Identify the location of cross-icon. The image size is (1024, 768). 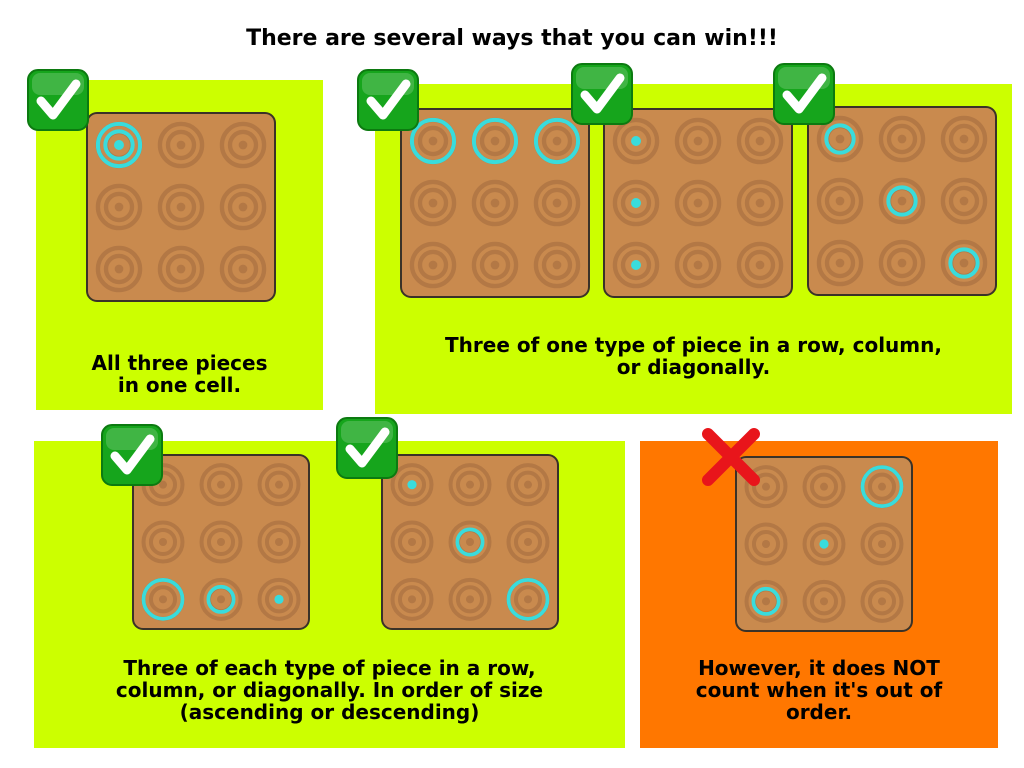
(731, 457).